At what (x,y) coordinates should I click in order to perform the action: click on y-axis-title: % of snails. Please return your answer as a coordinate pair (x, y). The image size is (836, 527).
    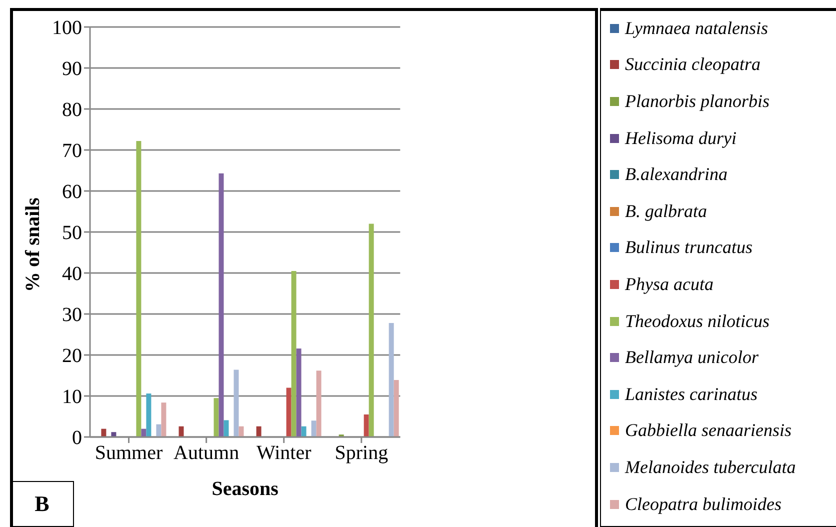
    Looking at the image, I should click on (33, 244).